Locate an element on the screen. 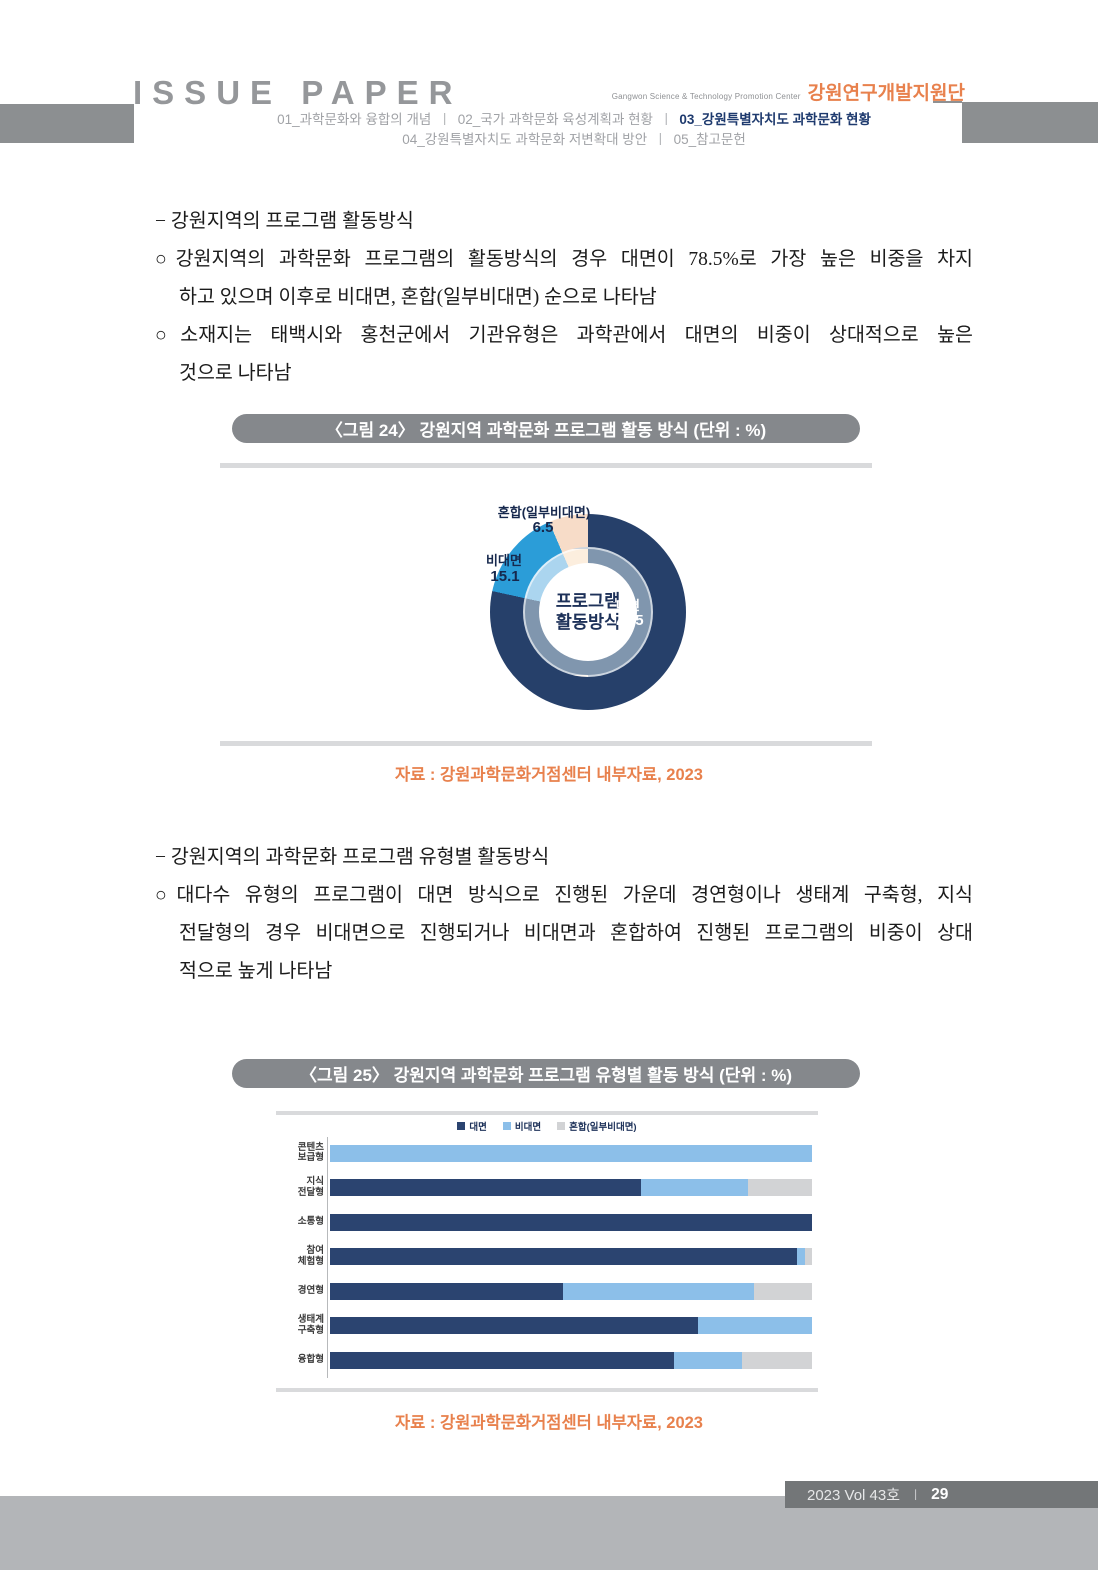 This screenshot has height=1570, width=1098. legend-item: 비대면 is located at coordinates (522, 1126).